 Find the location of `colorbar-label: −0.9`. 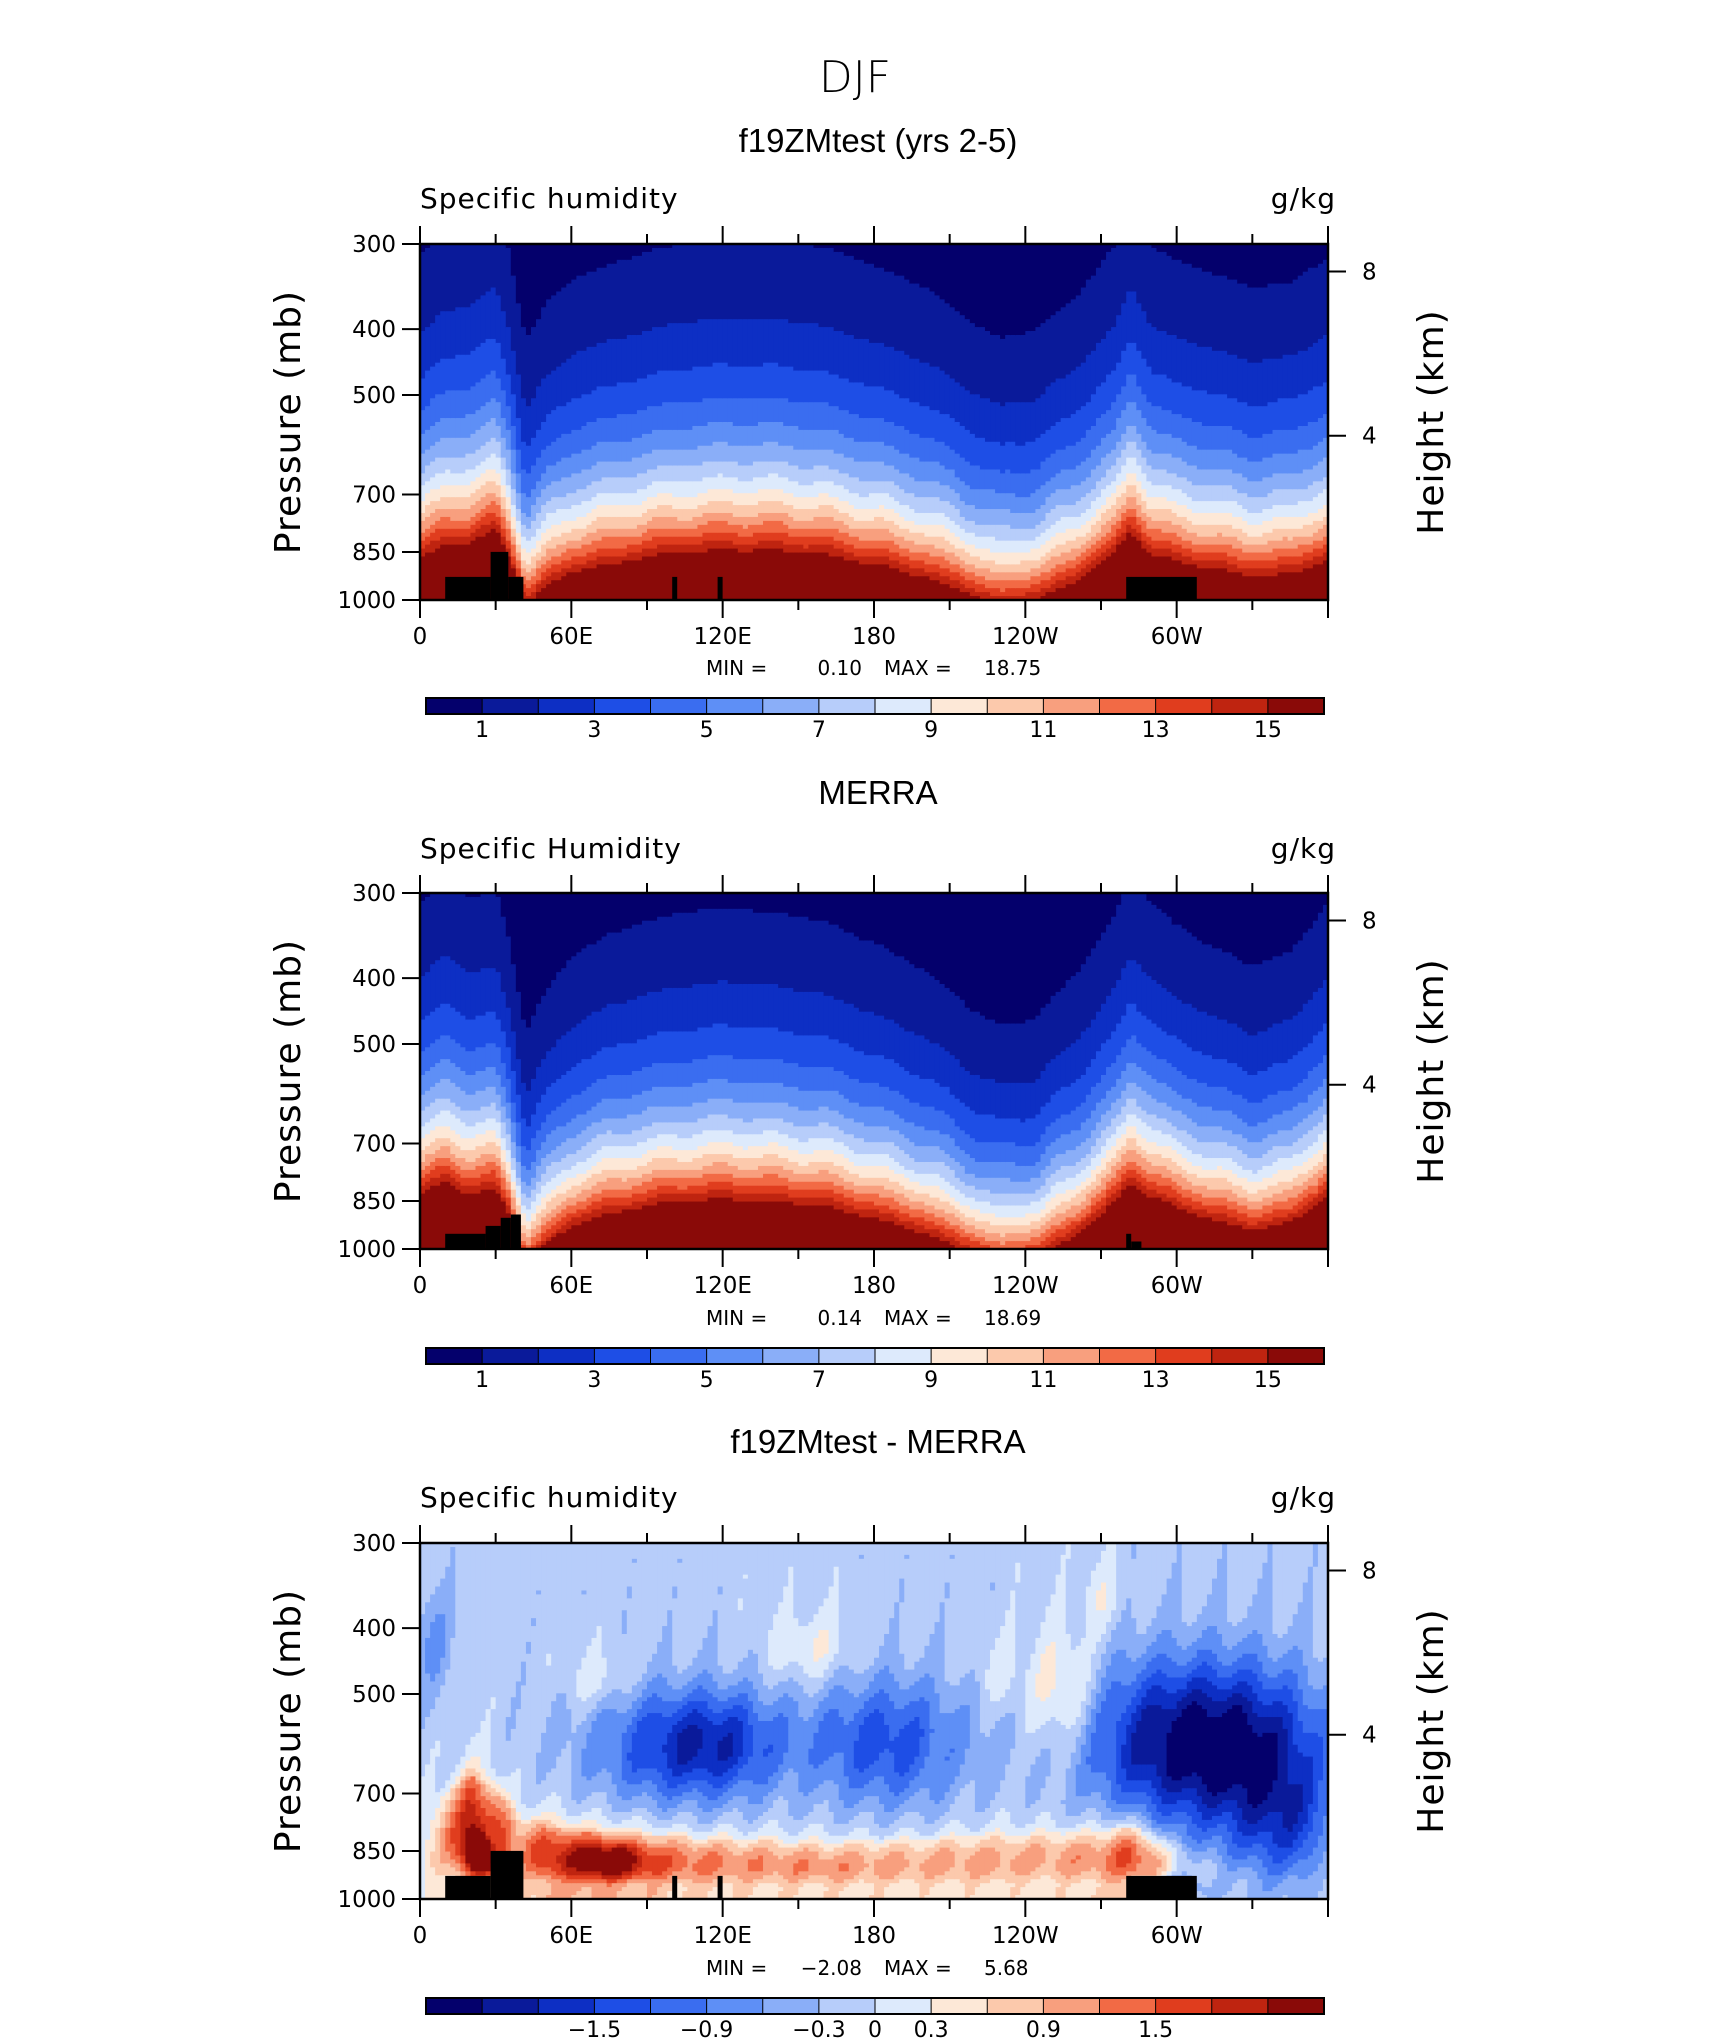

colorbar-label: −0.9 is located at coordinates (706, 2028).